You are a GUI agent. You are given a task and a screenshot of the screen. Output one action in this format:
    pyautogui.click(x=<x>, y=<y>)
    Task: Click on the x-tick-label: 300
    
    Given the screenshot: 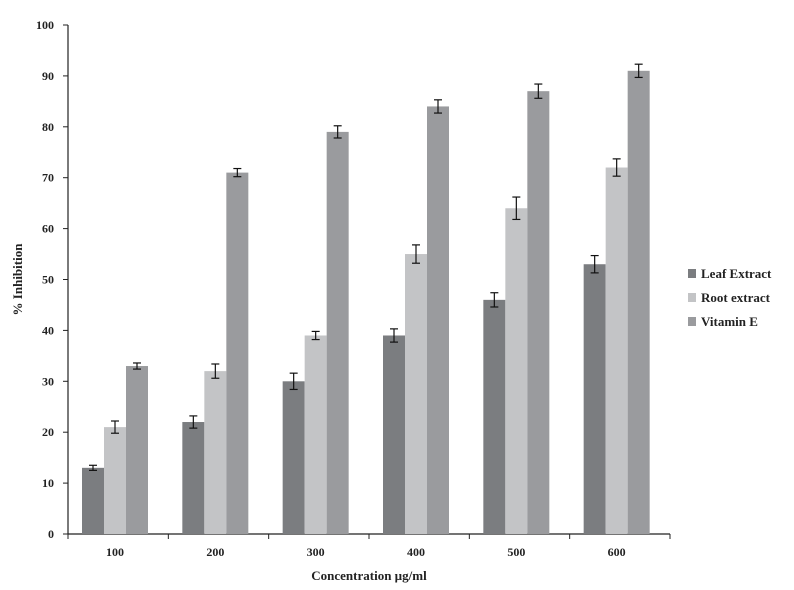 What is the action you would take?
    pyautogui.click(x=316, y=552)
    